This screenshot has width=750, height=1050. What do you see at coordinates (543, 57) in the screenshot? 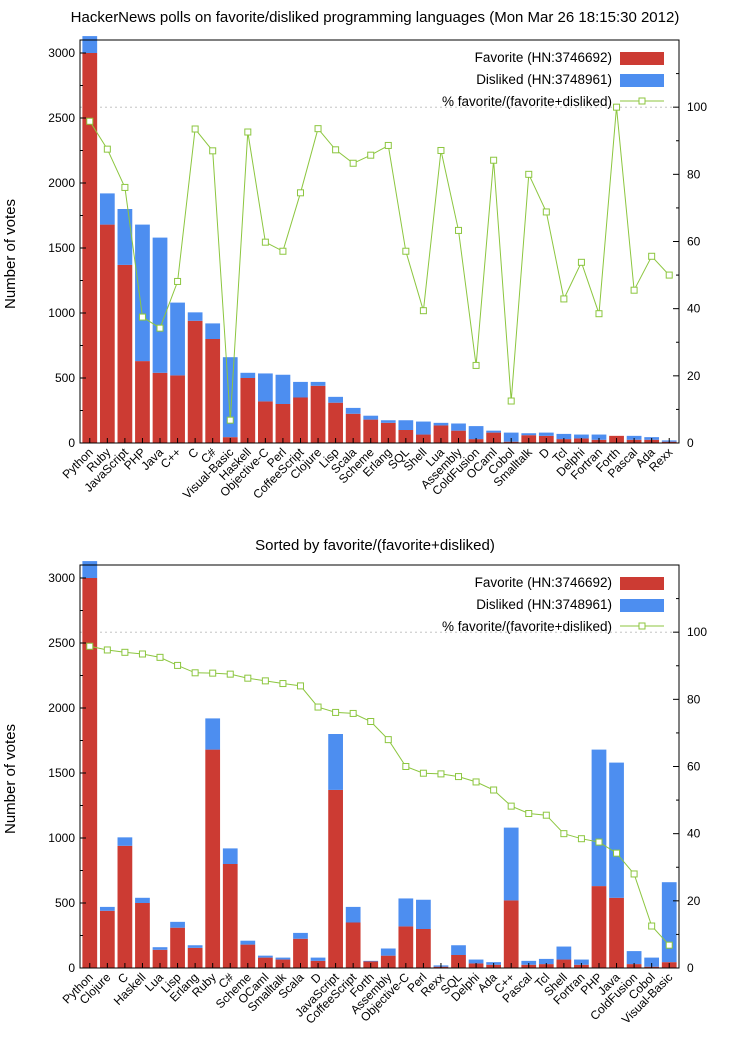
I see `legend-favorite-label: Favorite (HN:3746692)` at bounding box center [543, 57].